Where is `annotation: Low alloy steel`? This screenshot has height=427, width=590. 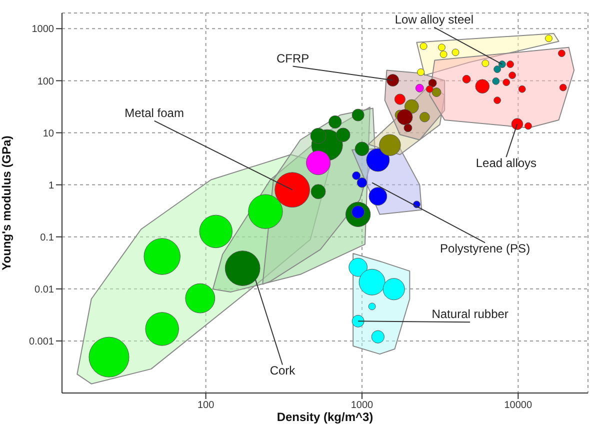 annotation: Low alloy steel is located at coordinates (434, 19).